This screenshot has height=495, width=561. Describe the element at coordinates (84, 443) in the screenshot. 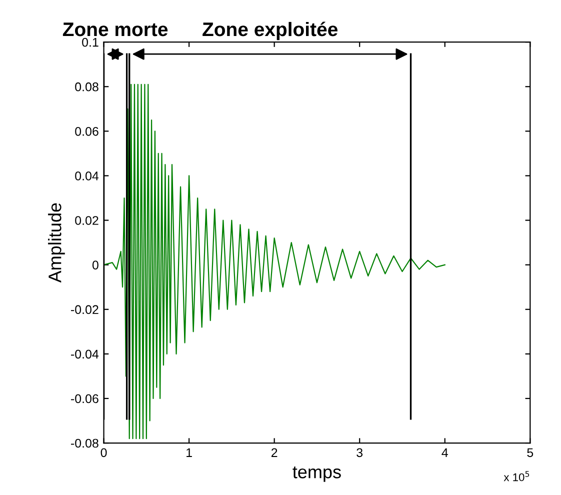

I see `y-tick-label: -0.08` at that location.